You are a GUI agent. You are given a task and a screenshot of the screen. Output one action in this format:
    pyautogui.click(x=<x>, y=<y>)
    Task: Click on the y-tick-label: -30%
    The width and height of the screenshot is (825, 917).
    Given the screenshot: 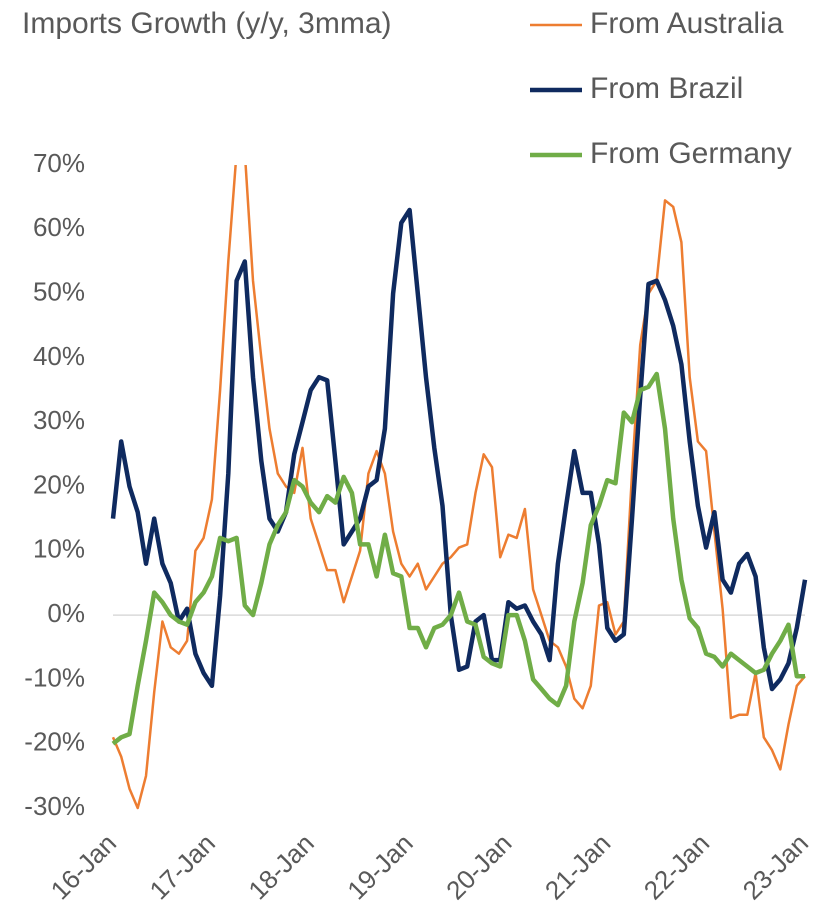 What is the action you would take?
    pyautogui.click(x=54, y=806)
    